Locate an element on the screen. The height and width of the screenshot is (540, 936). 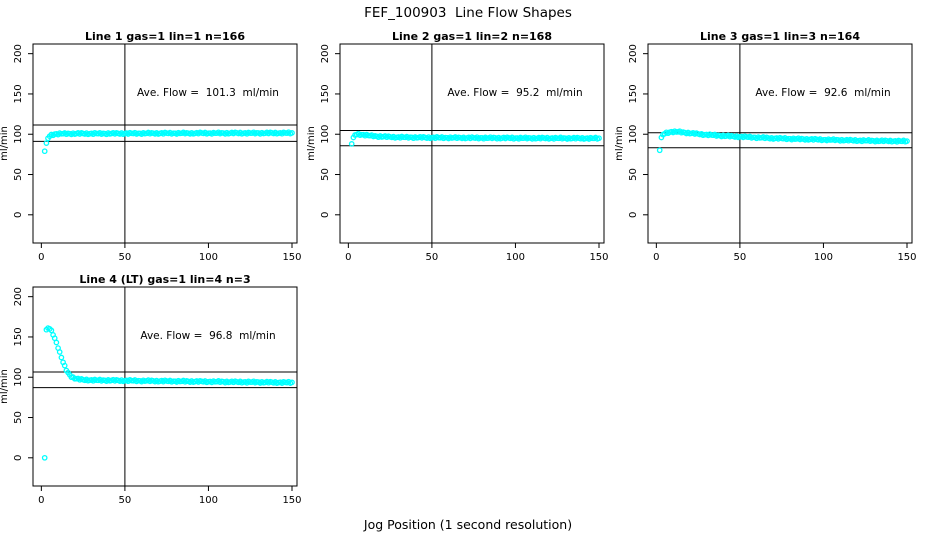
subplot-line2-title: Line 2 gas=1 lin=2 n=168 is located at coordinates (471, 36).